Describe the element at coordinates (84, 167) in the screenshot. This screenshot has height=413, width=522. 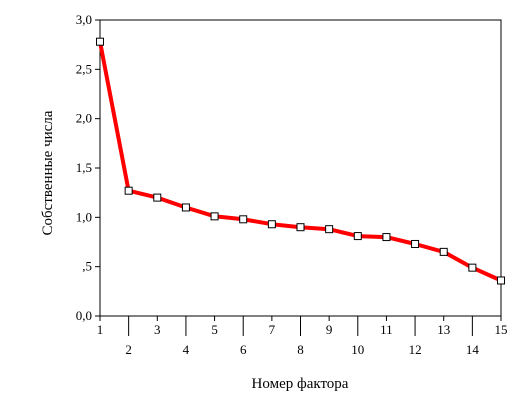
I see `y-tick-label: 1,5` at that location.